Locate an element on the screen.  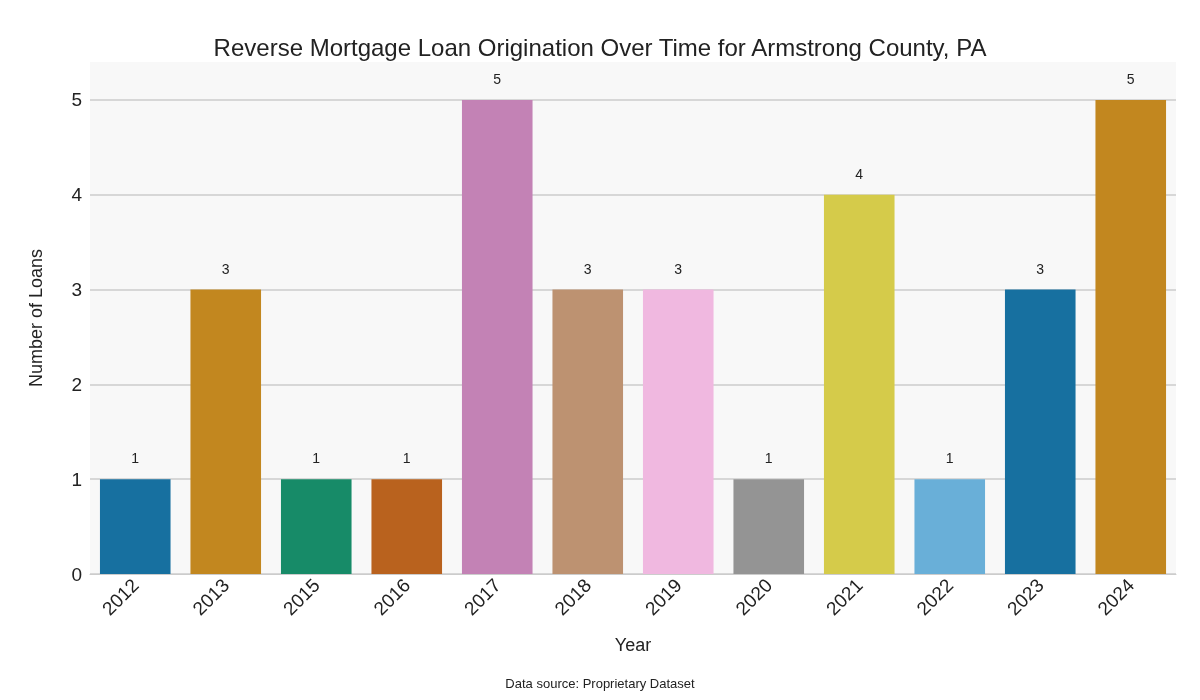
y-tick-label: 3 is located at coordinates (76, 290).